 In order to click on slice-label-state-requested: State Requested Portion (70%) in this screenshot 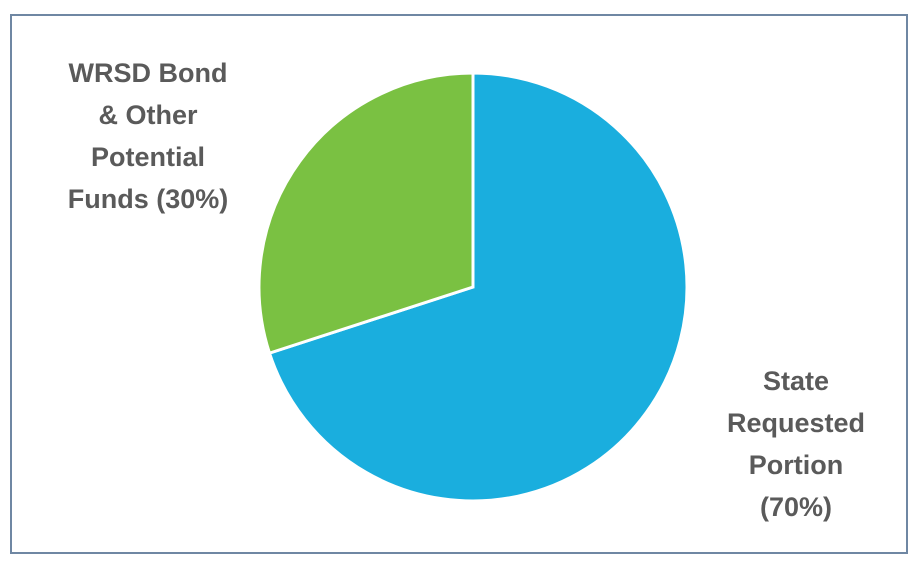, I will do `click(796, 444)`.